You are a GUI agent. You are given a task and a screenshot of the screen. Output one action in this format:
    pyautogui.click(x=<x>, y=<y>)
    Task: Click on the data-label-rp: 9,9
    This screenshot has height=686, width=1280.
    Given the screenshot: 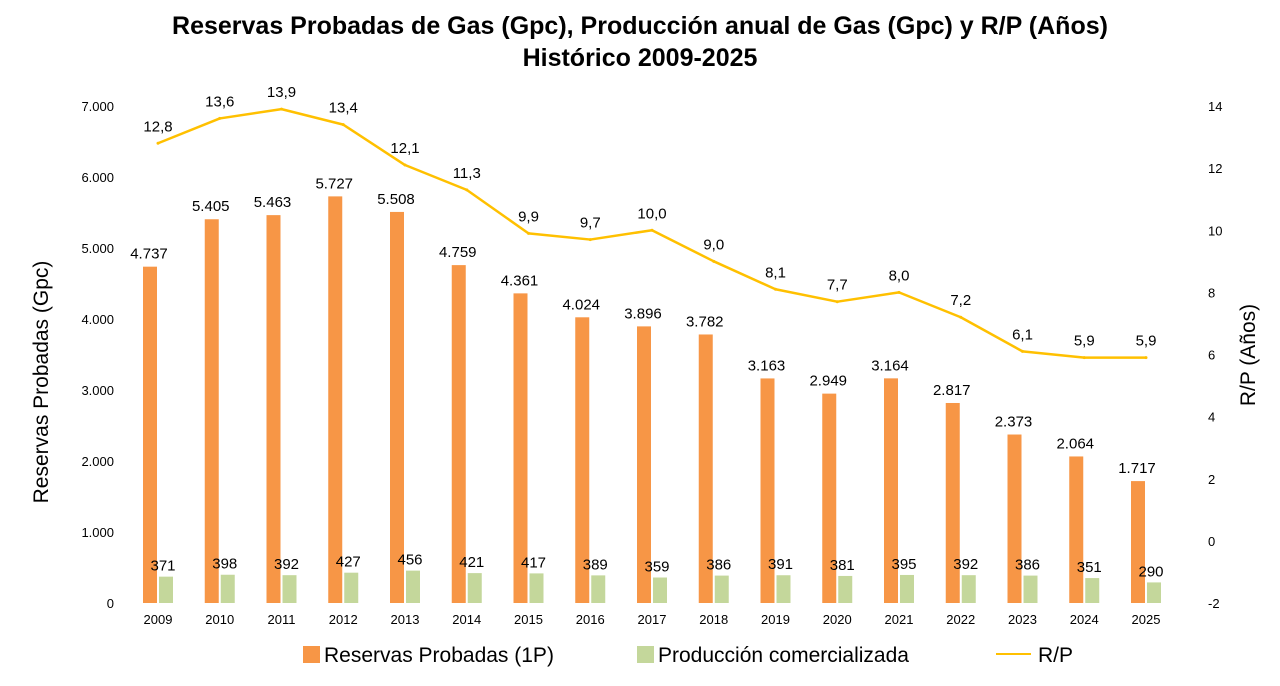 What is the action you would take?
    pyautogui.click(x=528, y=216)
    